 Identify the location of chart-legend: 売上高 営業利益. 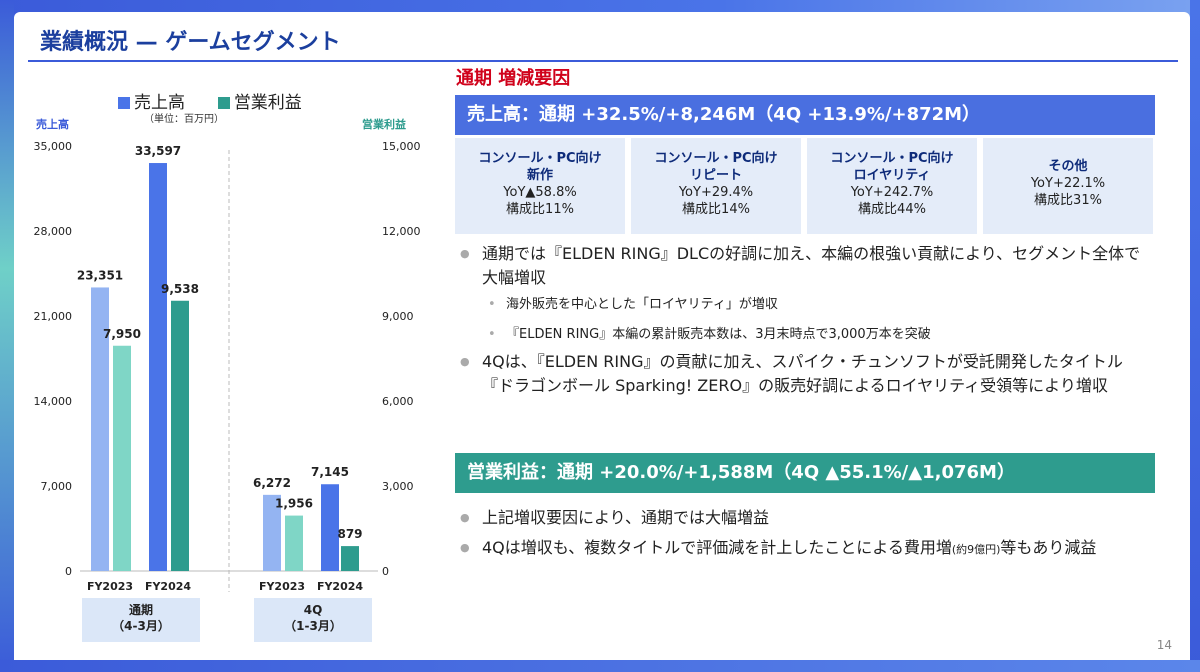
(210, 100).